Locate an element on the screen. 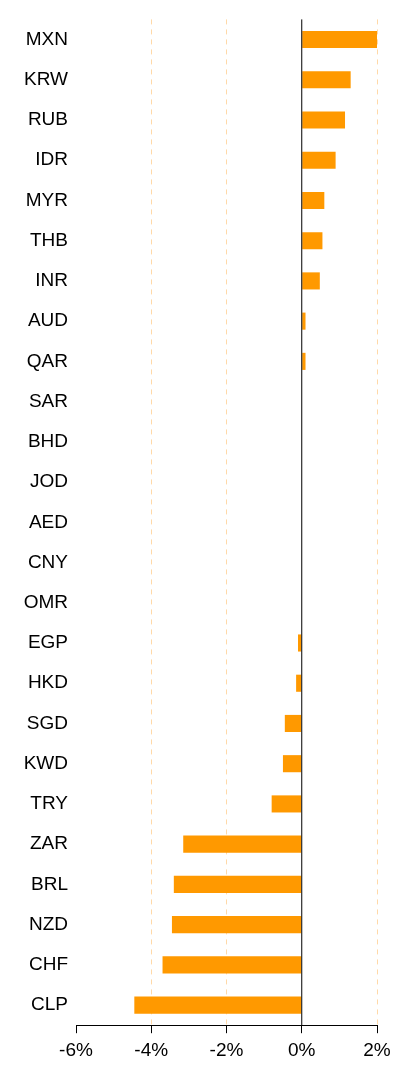 This screenshot has height=1072, width=409. y-tick-label: BHD is located at coordinates (47, 441).